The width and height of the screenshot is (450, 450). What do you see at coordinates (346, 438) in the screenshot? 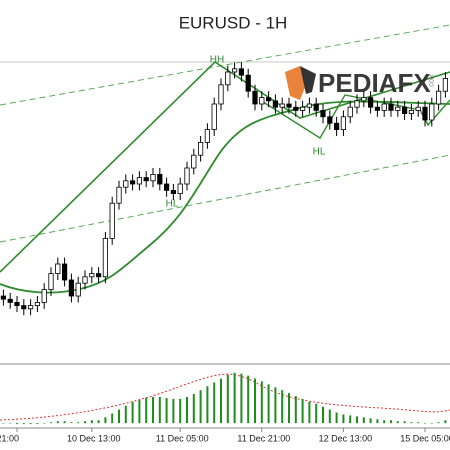
I see `x-tick-label: 12 Dec 13:00` at bounding box center [346, 438].